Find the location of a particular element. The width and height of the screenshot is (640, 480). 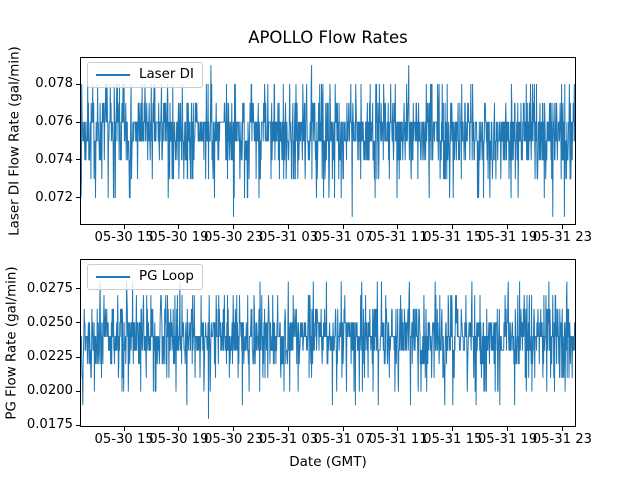

y-tick-label: 0.0225 is located at coordinates (49, 356).